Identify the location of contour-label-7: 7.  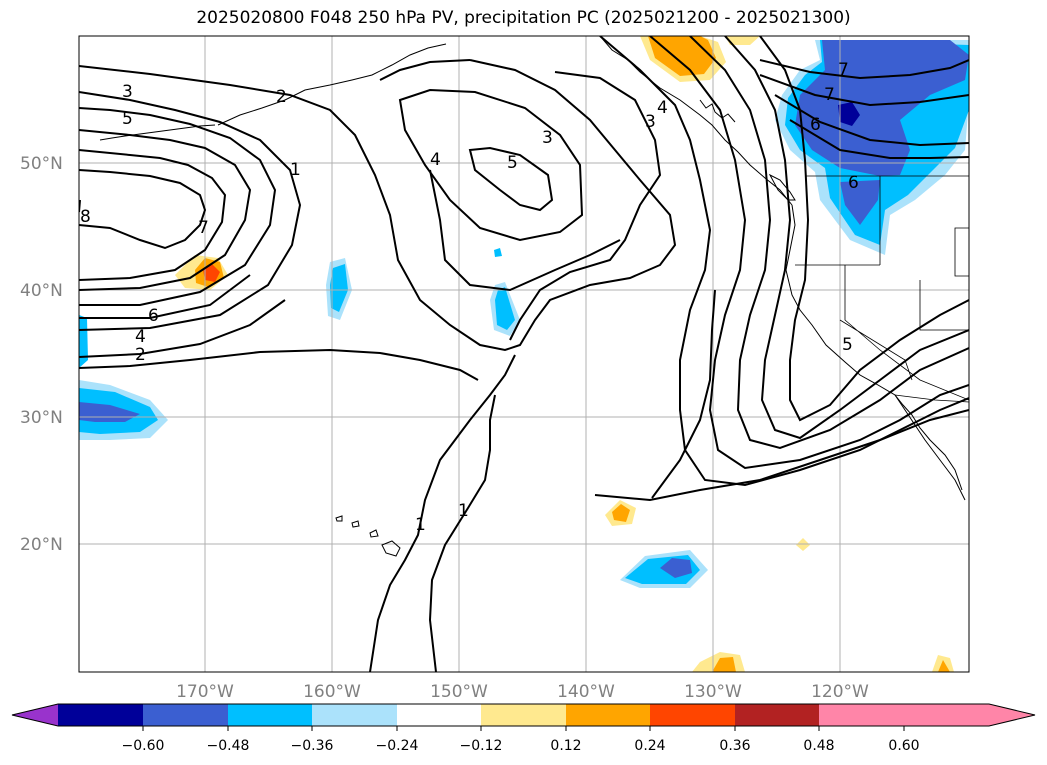
(203, 228).